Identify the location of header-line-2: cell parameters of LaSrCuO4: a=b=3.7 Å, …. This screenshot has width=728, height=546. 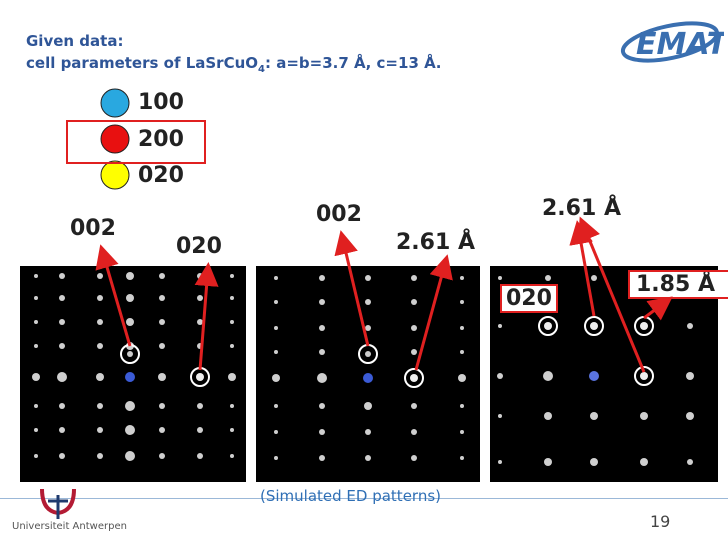
(233, 66).